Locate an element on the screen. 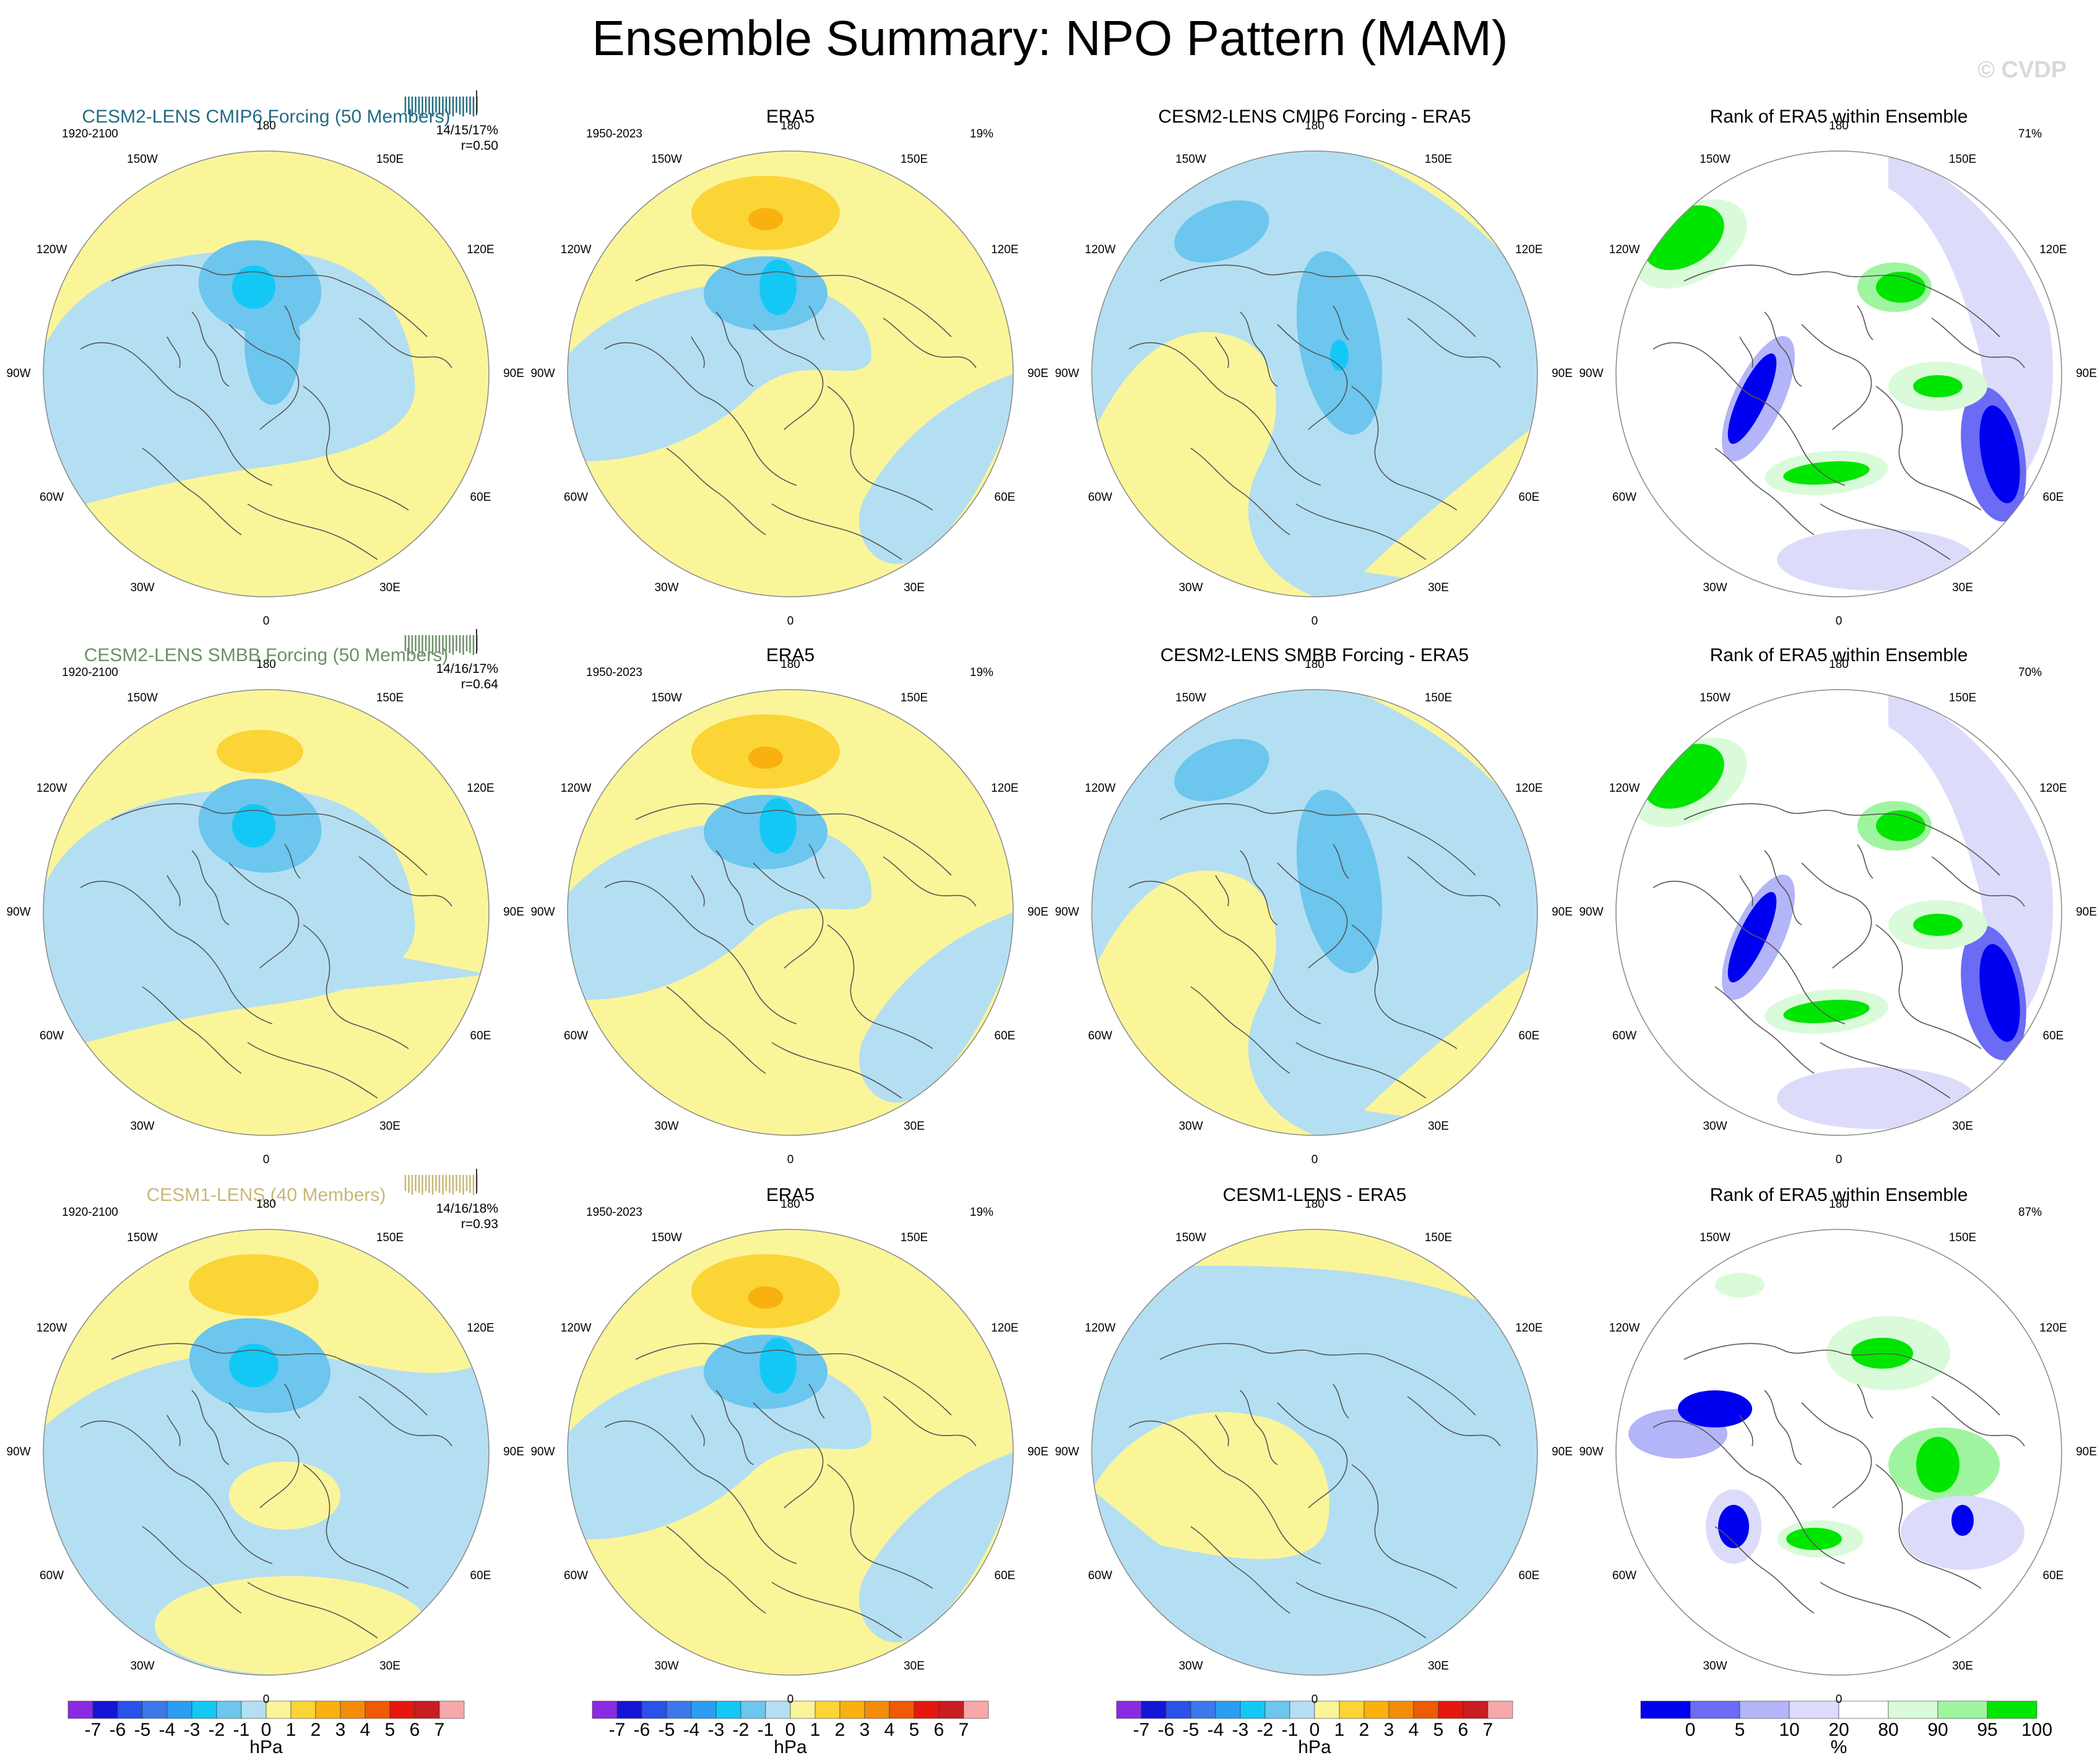 This screenshot has width=2100, height=1763. map-diff-row2 is located at coordinates (1314, 912).